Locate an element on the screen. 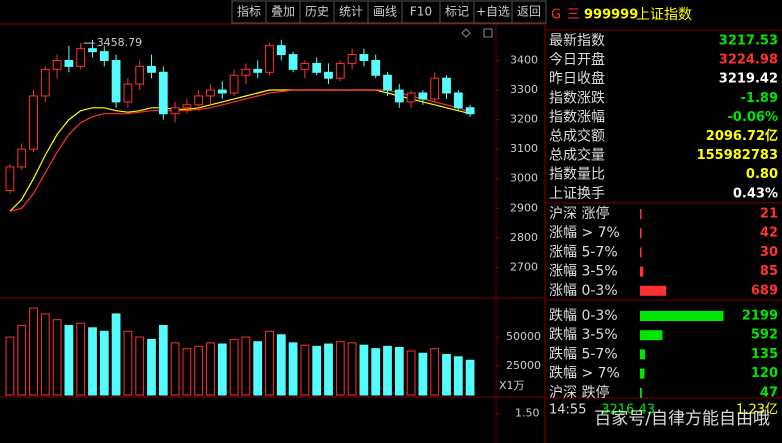 The image size is (782, 443). toolbar-label: 画线 is located at coordinates (385, 12).